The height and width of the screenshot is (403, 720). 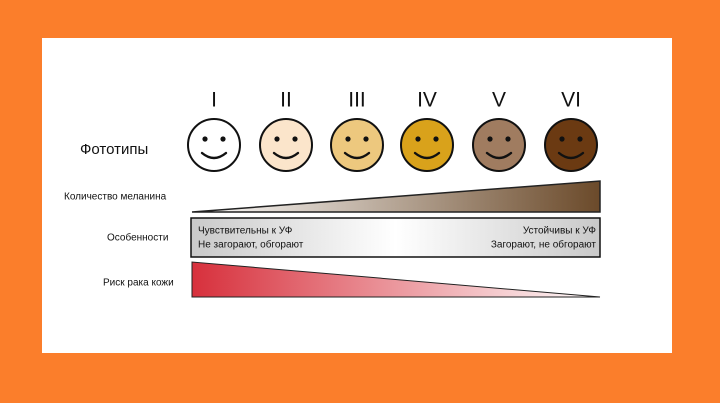 I want to click on features-label: Особенности, so click(x=137, y=238).